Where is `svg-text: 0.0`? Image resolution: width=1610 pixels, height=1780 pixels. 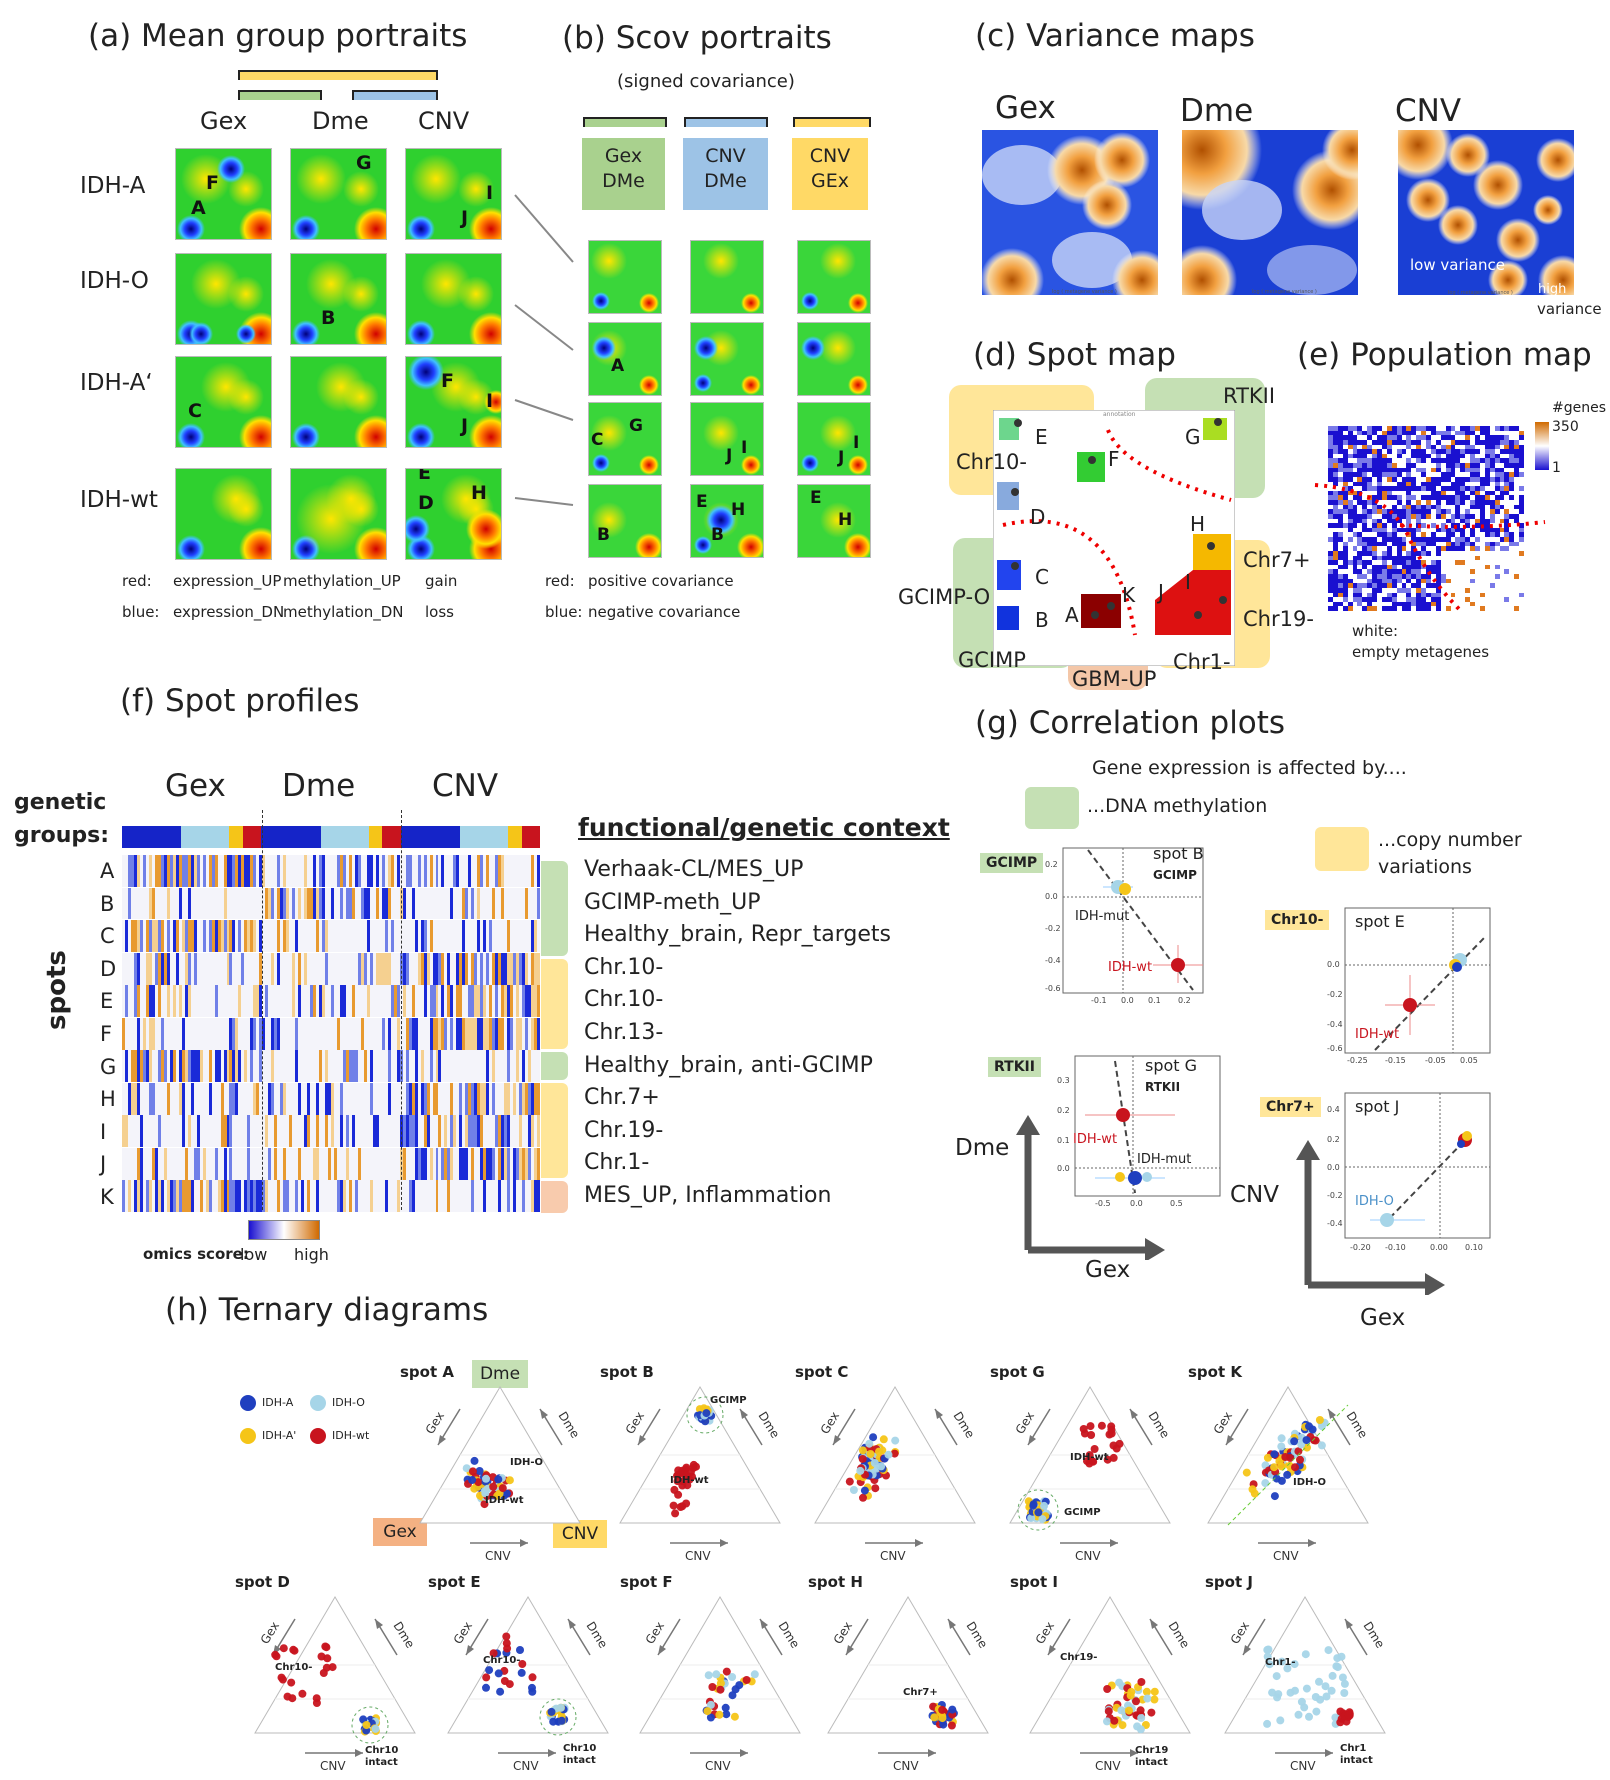 svg-text: 0.0 is located at coordinates (1333, 964).